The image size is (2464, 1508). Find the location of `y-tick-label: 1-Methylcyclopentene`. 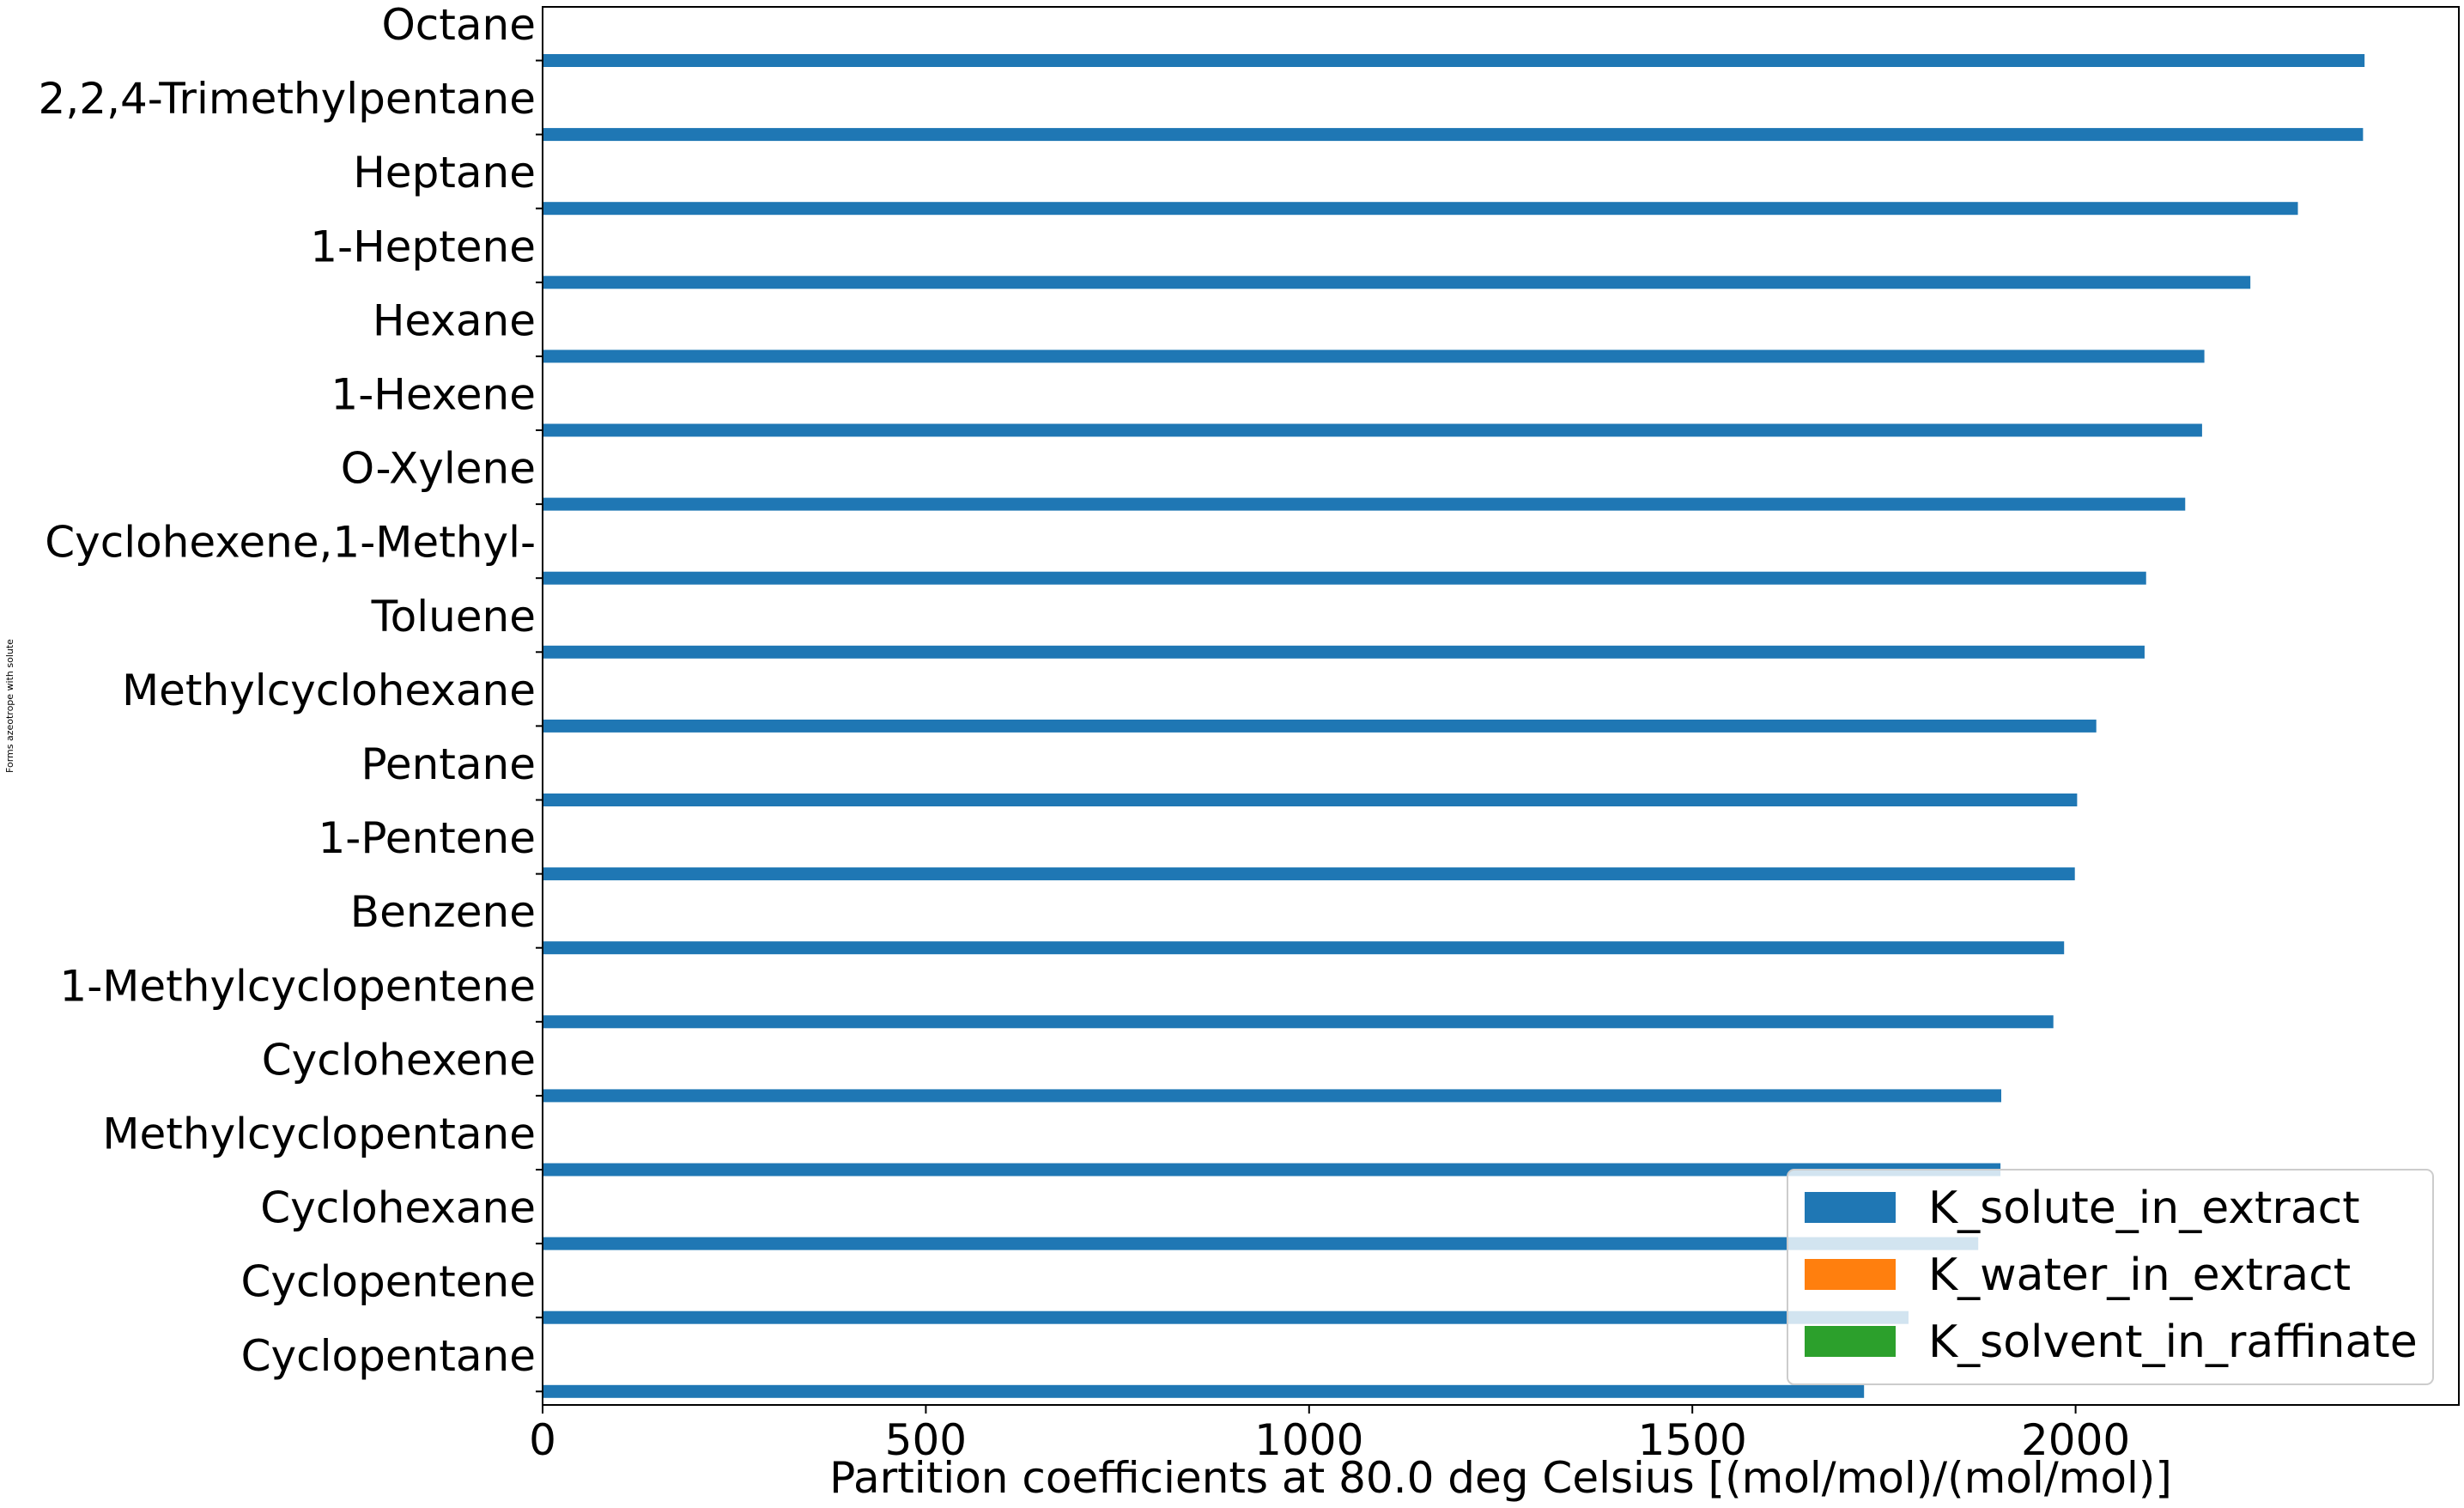

y-tick-label: 1-Methylcyclopentene is located at coordinates (297, 986).